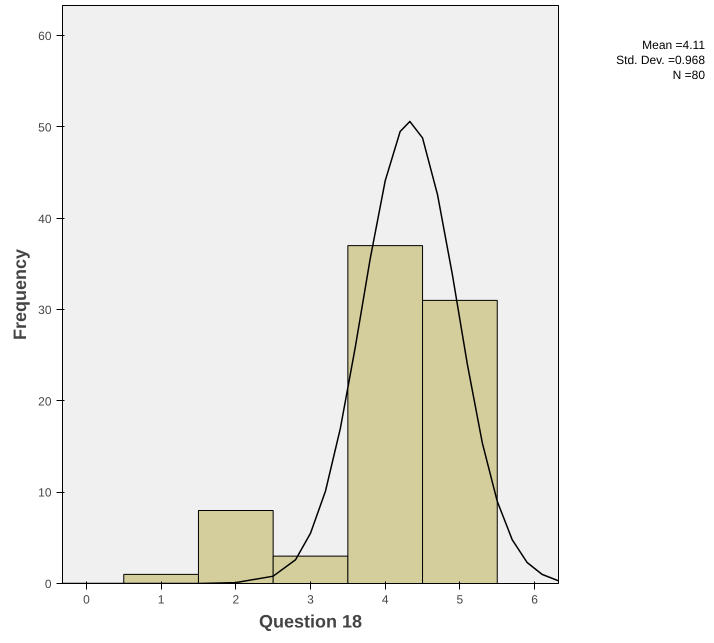 This screenshot has height=643, width=714. Describe the element at coordinates (45, 127) in the screenshot. I see `y-tick-label: 50` at that location.